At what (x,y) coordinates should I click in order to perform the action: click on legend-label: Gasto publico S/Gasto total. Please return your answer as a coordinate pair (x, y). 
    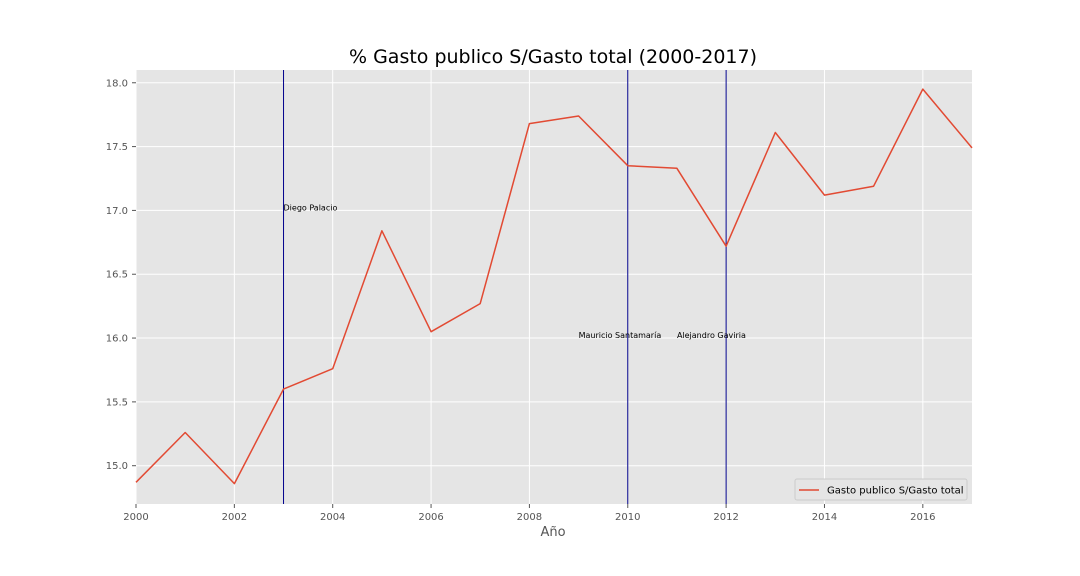
    Looking at the image, I should click on (895, 491).